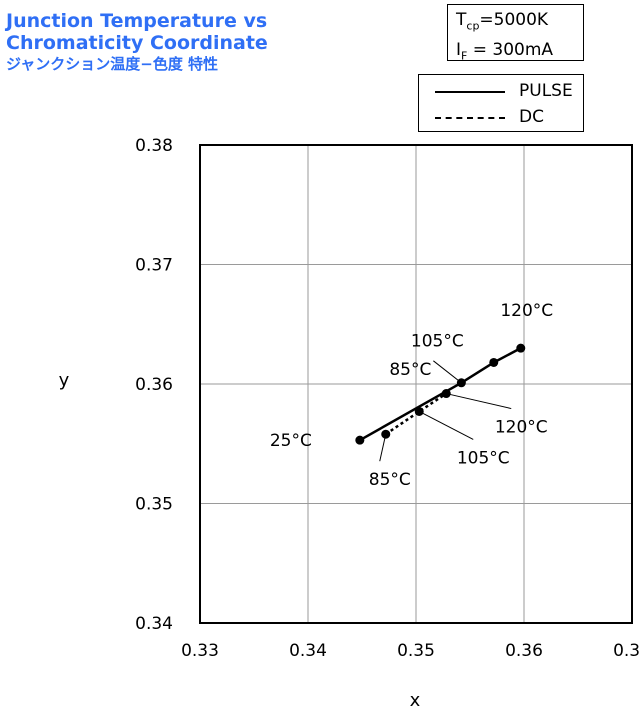 The width and height of the screenshot is (640, 713). I want to click on x-tick-label: 0.37, so click(626, 651).